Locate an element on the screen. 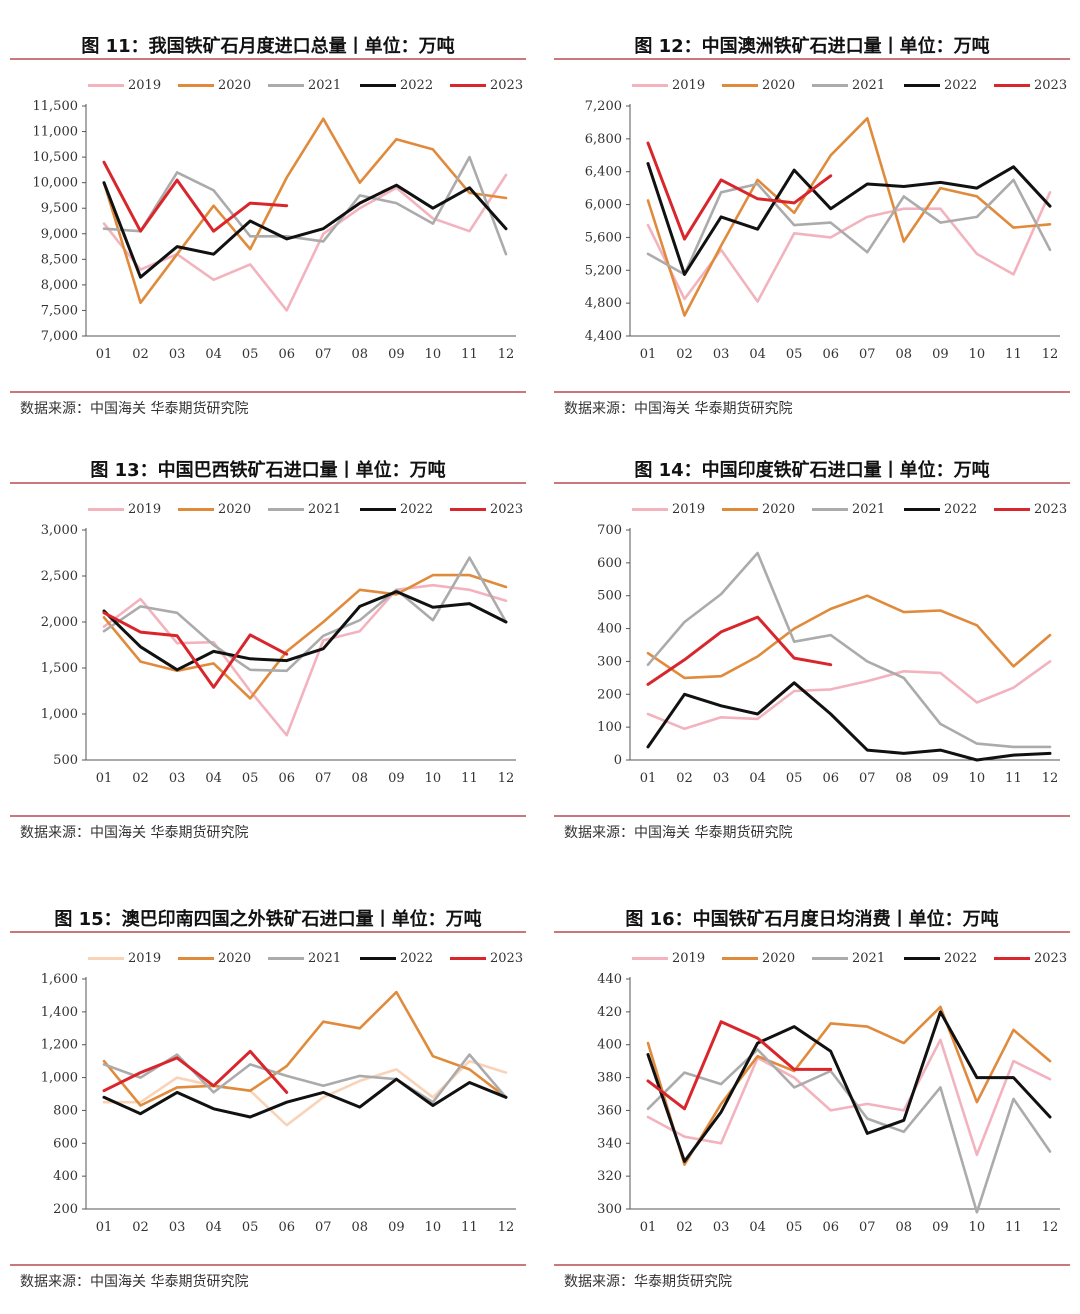 This screenshot has height=1314, width=1080. x-tick-label: 02 is located at coordinates (140, 354).